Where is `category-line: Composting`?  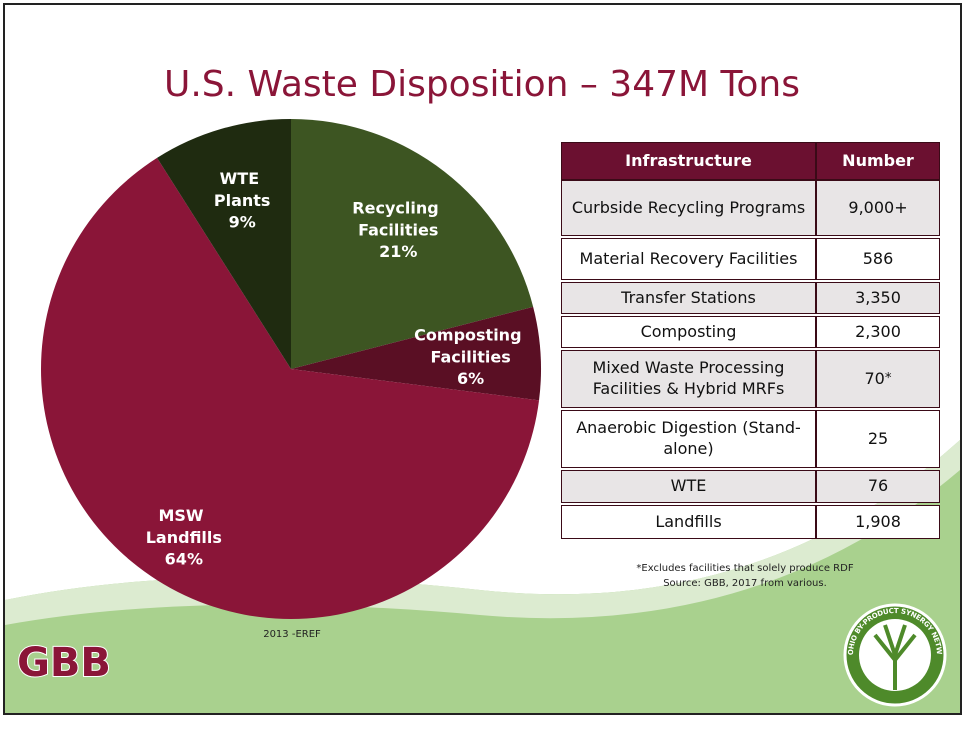
category-line: Composting is located at coordinates (470, 334).